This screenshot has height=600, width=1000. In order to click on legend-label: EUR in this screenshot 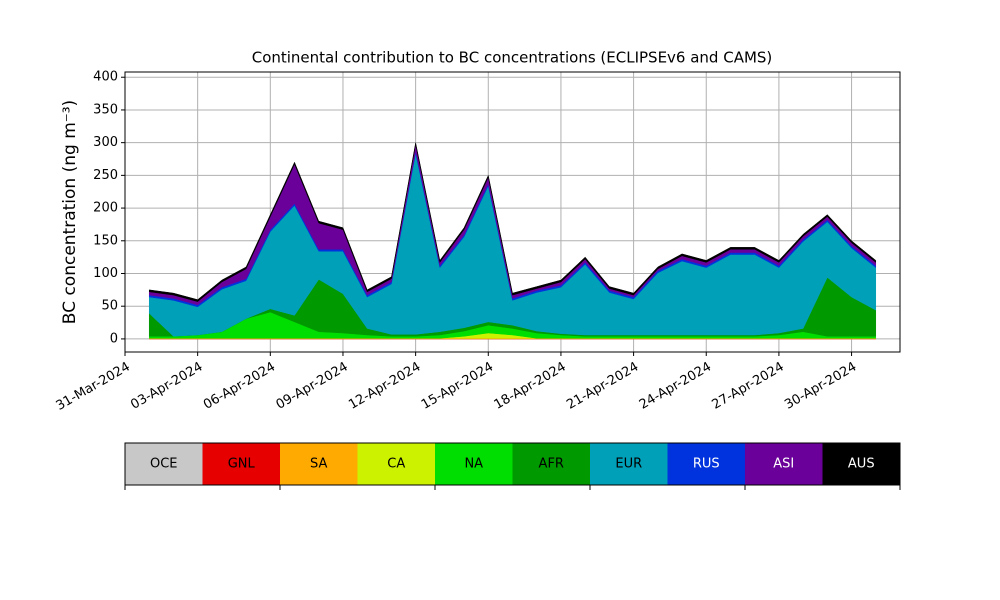, I will do `click(628, 464)`.